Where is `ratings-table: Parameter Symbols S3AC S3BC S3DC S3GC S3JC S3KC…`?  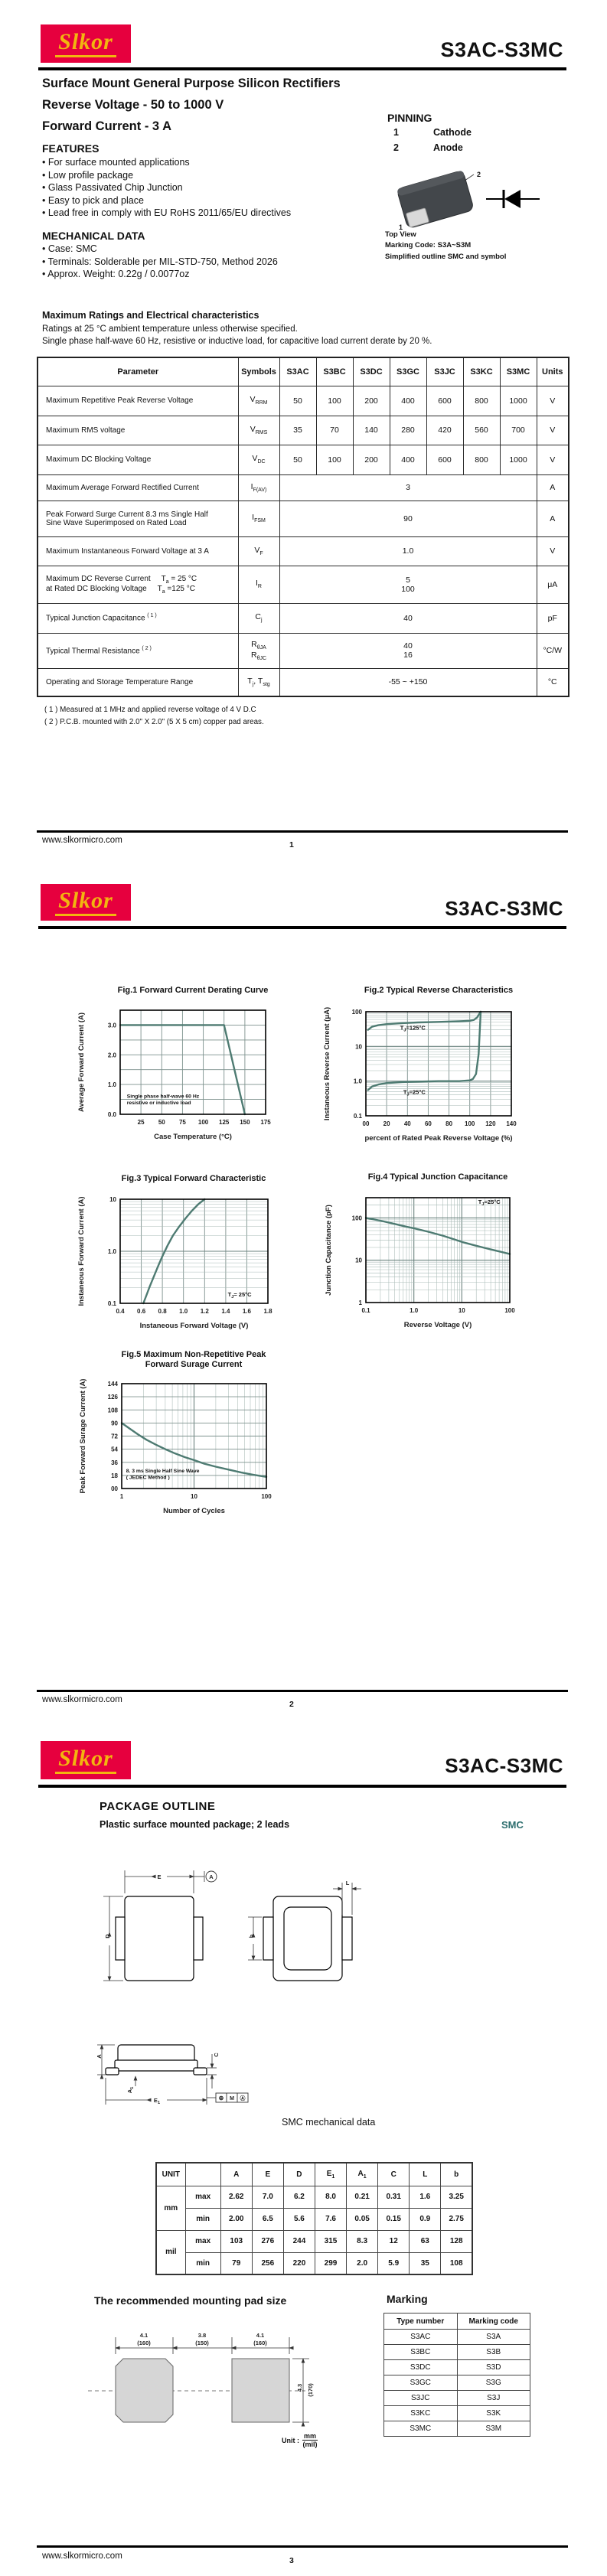
ratings-table: Parameter Symbols S3AC S3BC S3DC S3GC S3JC S3KC… is located at coordinates (303, 527).